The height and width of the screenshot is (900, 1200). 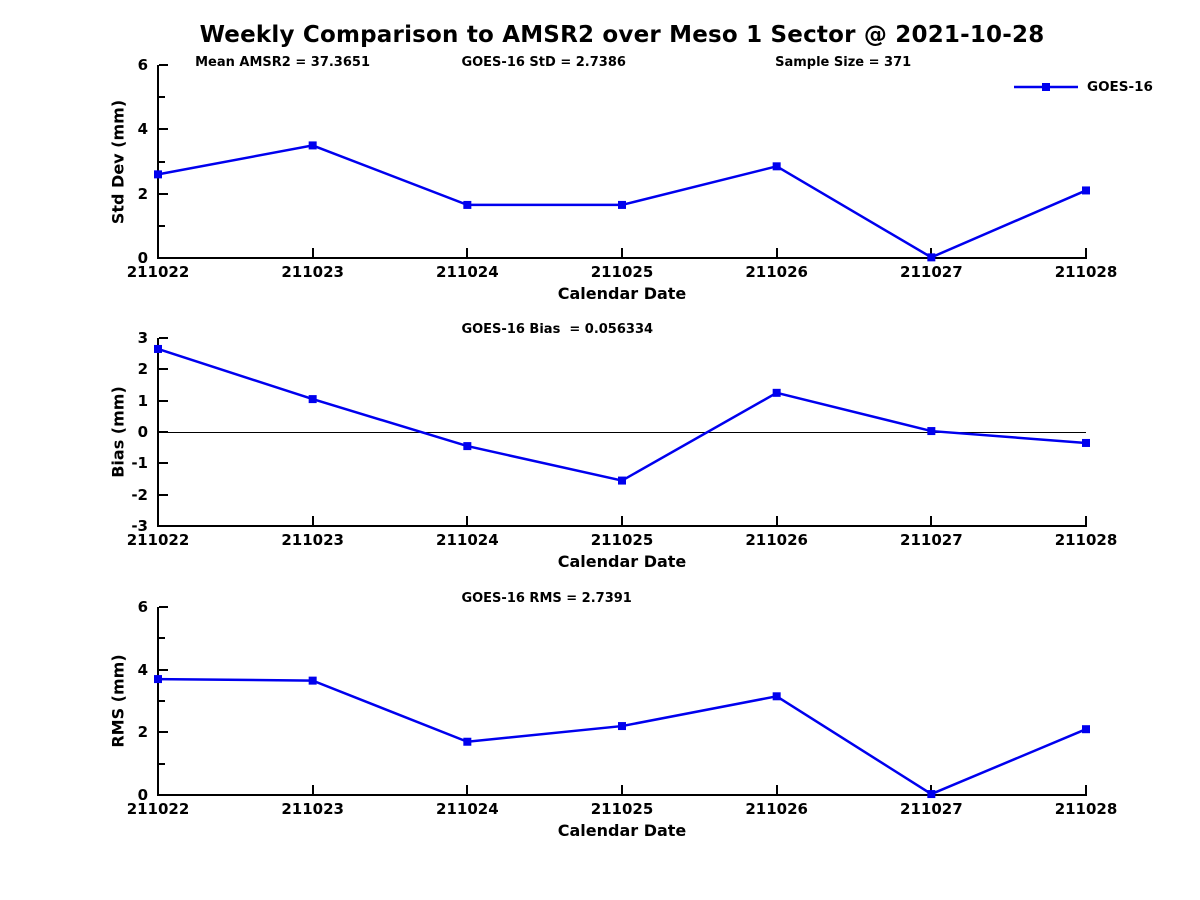 I want to click on y-axis-spine, so click(x=158, y=701).